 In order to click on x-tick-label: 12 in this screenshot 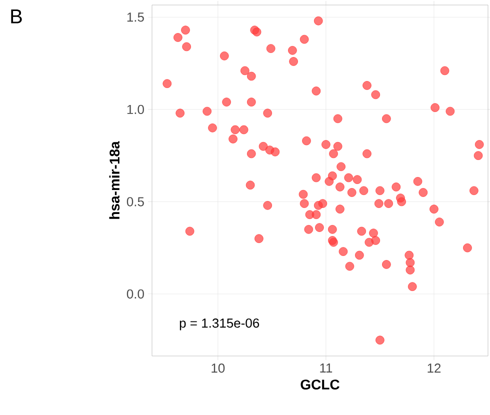, I will do `click(434, 368)`.